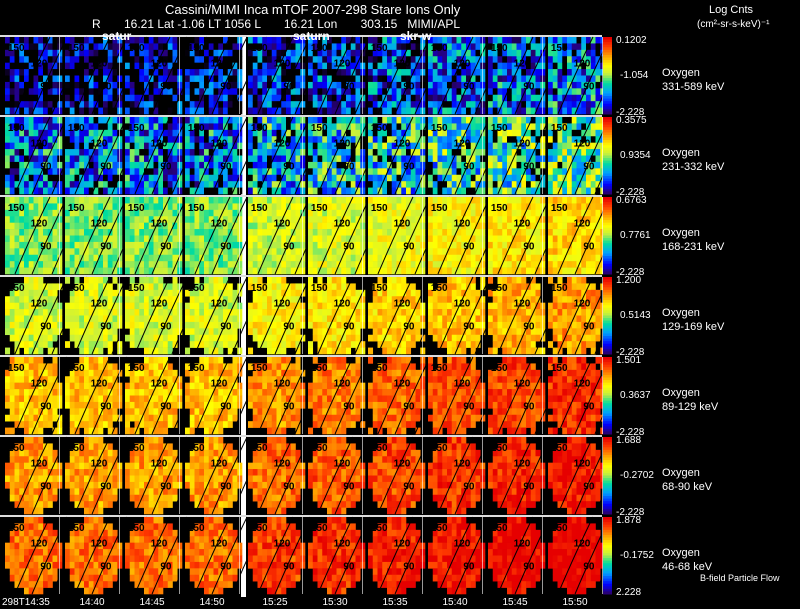  Describe the element at coordinates (693, 167) in the screenshot. I see `row-energy-label: 231-332 keV` at that location.